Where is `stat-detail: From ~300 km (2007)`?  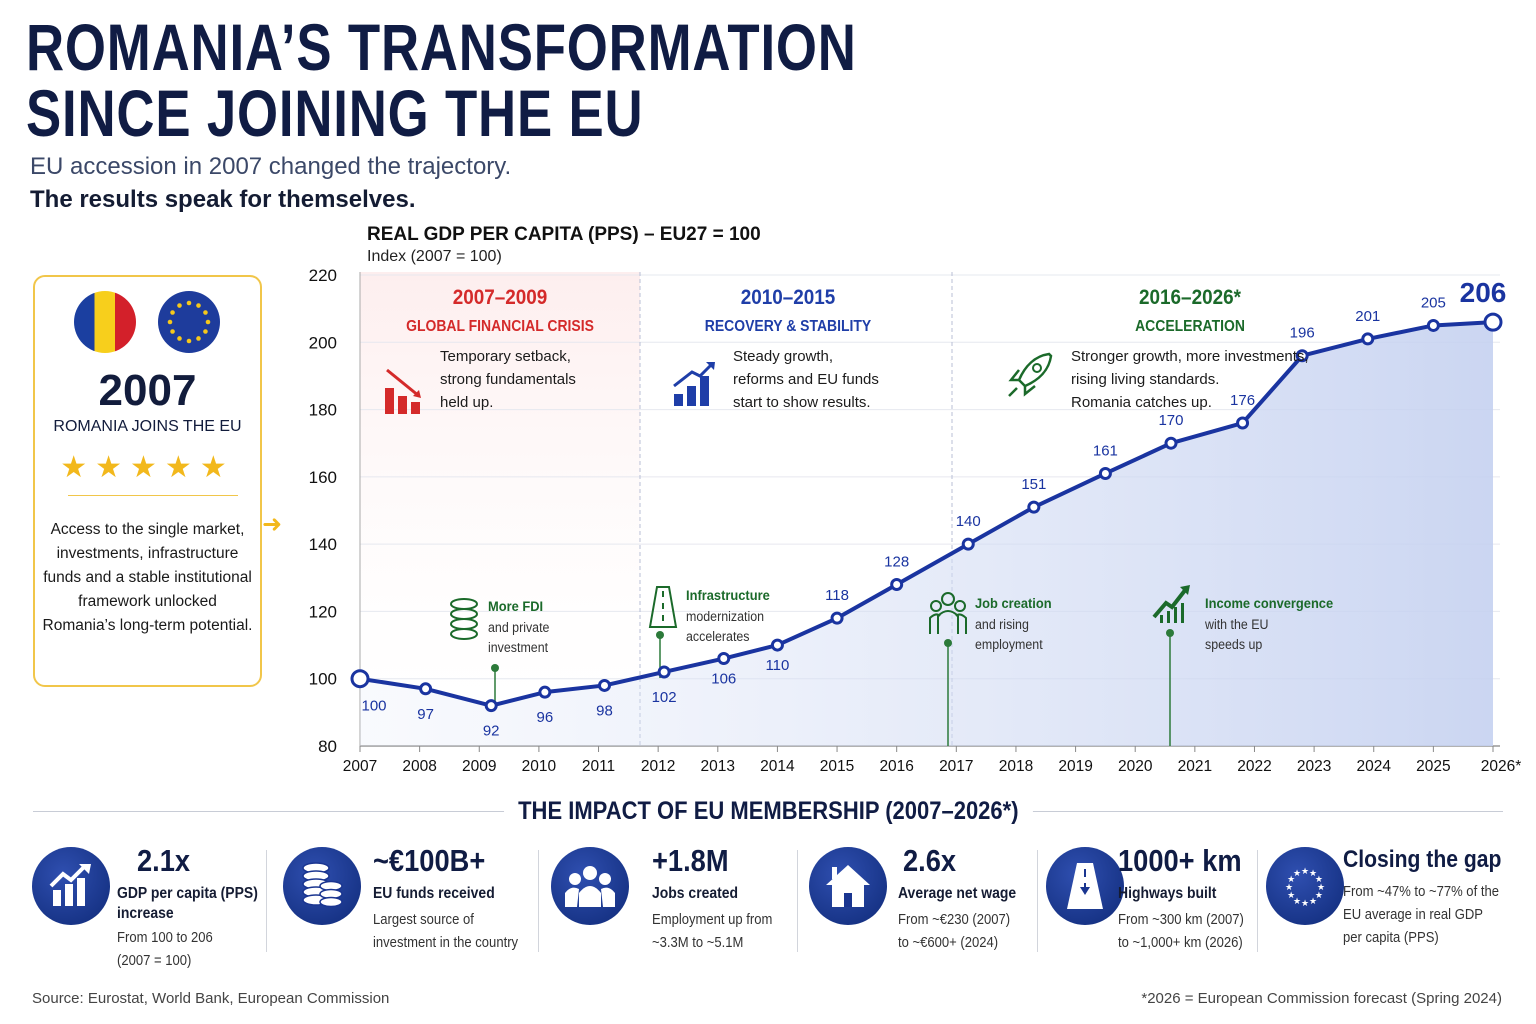 stat-detail: From ~300 km (2007) is located at coordinates (1181, 920).